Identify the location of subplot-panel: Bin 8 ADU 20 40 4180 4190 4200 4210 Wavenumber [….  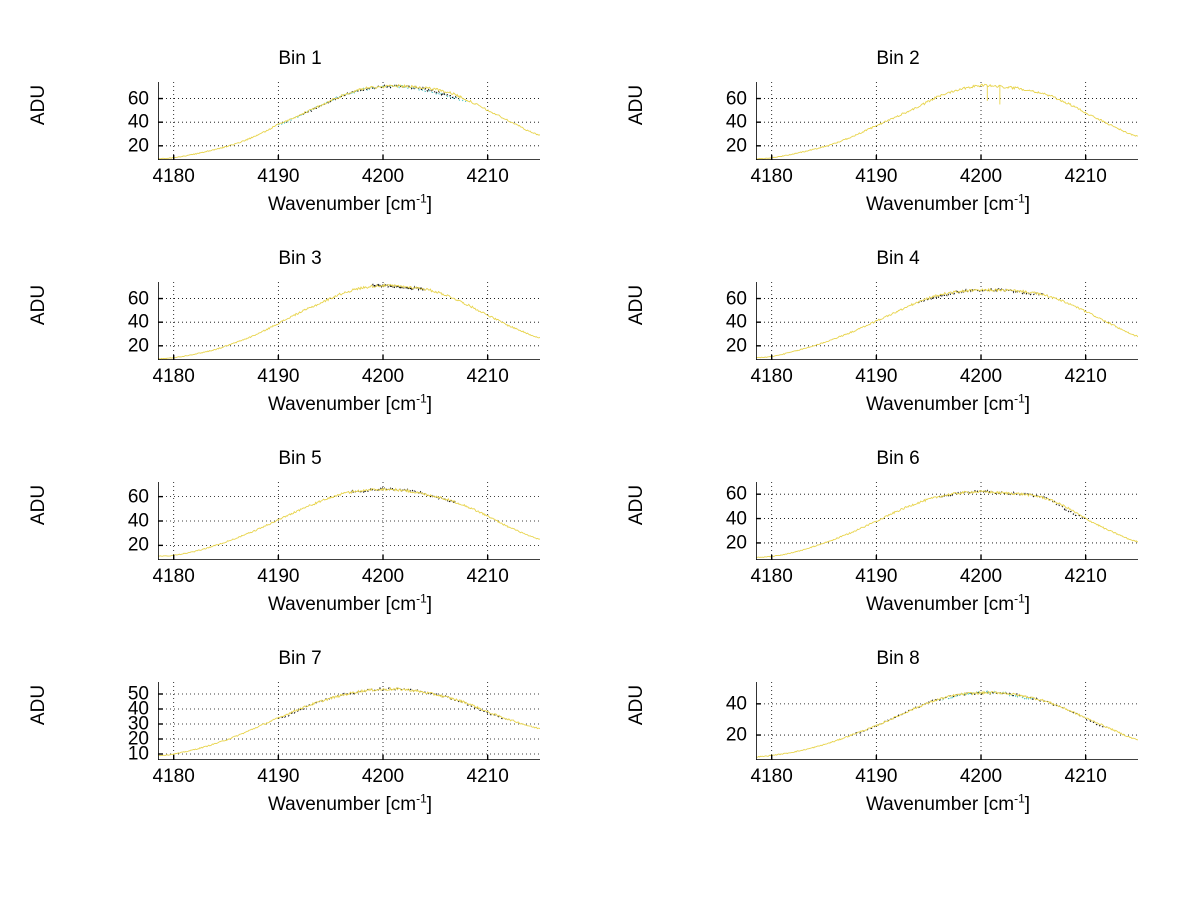
(898, 750).